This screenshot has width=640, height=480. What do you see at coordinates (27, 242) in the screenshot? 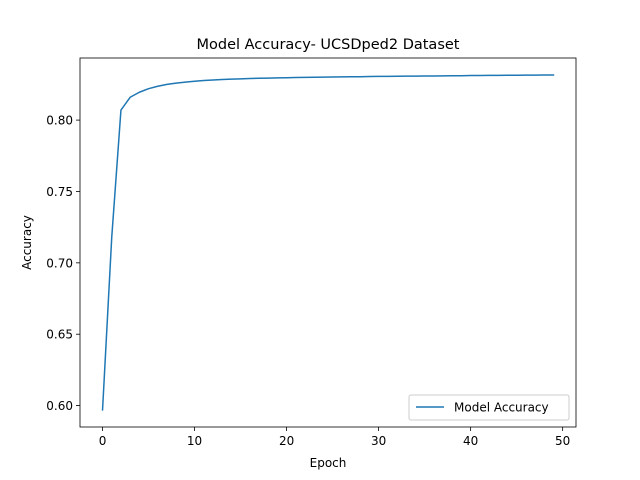
I see `y-axis-label: Accuracy` at bounding box center [27, 242].